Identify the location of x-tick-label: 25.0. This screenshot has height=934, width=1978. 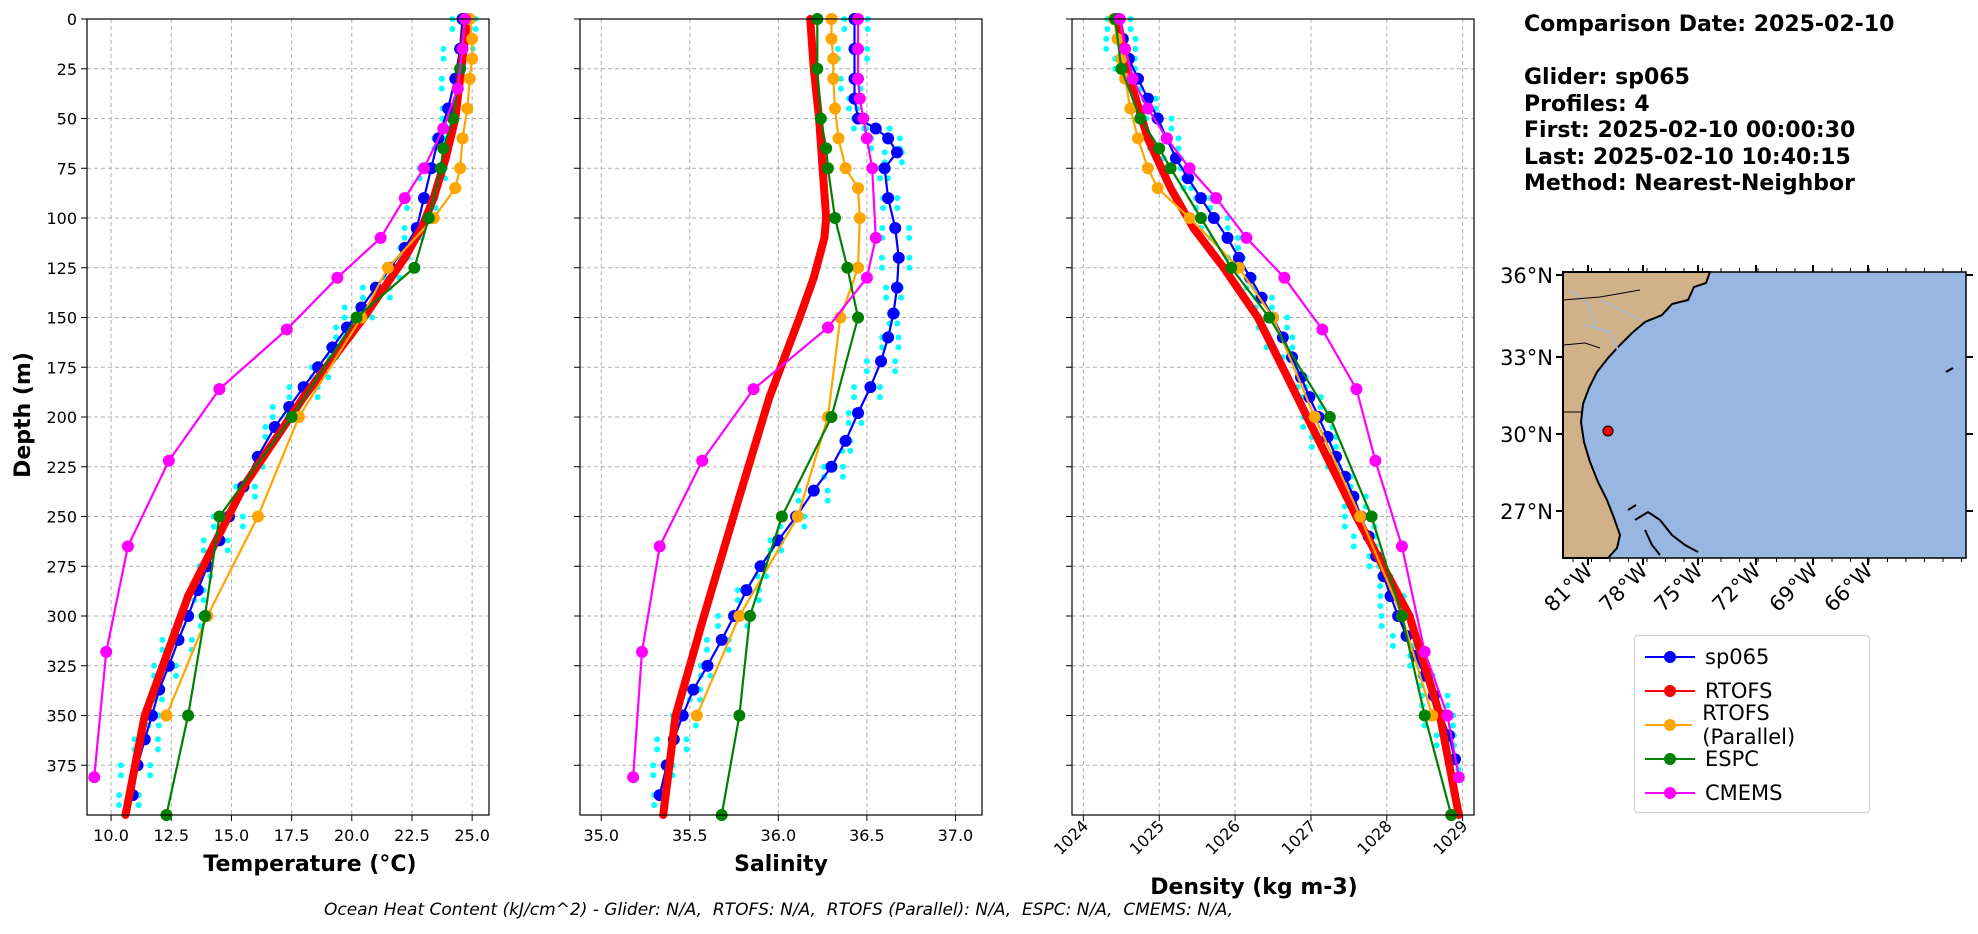
(472, 835).